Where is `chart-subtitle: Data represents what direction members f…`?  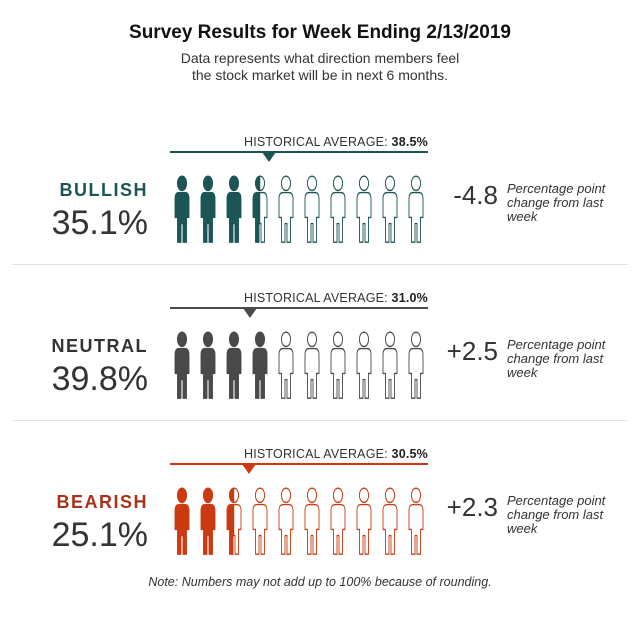
chart-subtitle: Data represents what direction members f… is located at coordinates (320, 66).